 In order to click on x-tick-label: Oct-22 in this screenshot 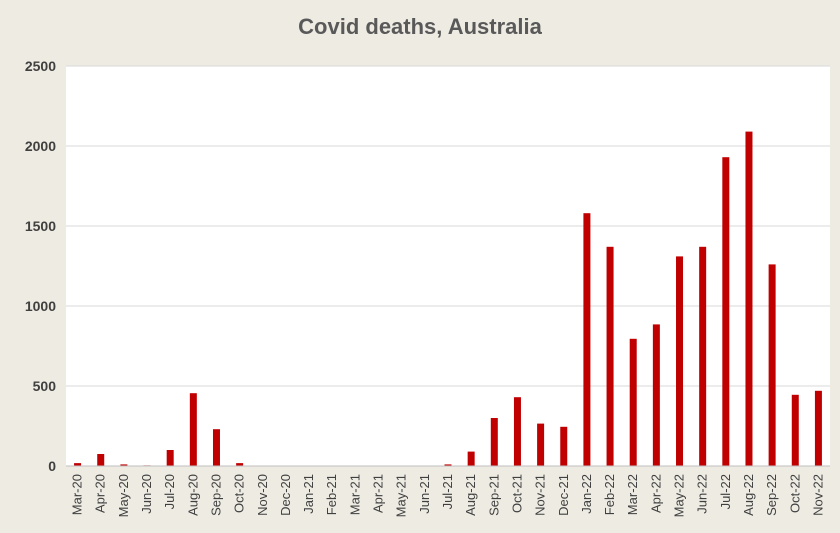, I will do `click(794, 493)`.